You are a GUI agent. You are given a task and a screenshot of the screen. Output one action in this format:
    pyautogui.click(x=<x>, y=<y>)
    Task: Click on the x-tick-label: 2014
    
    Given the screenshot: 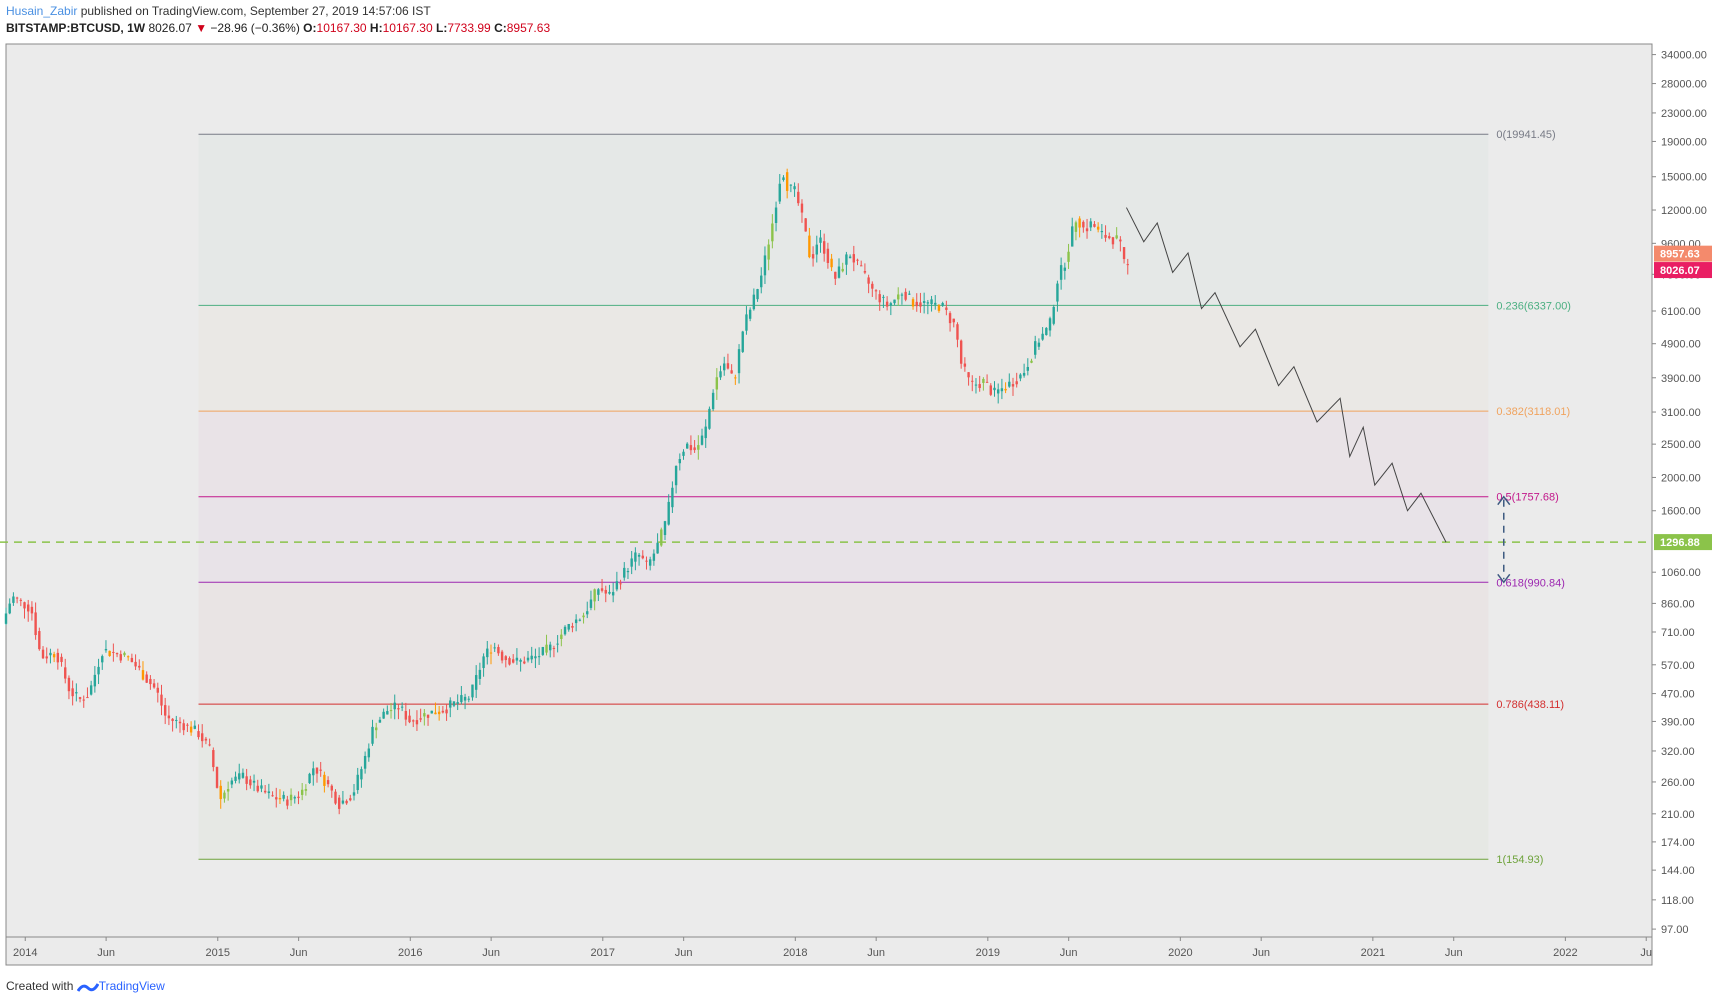 What is the action you would take?
    pyautogui.click(x=25, y=953)
    